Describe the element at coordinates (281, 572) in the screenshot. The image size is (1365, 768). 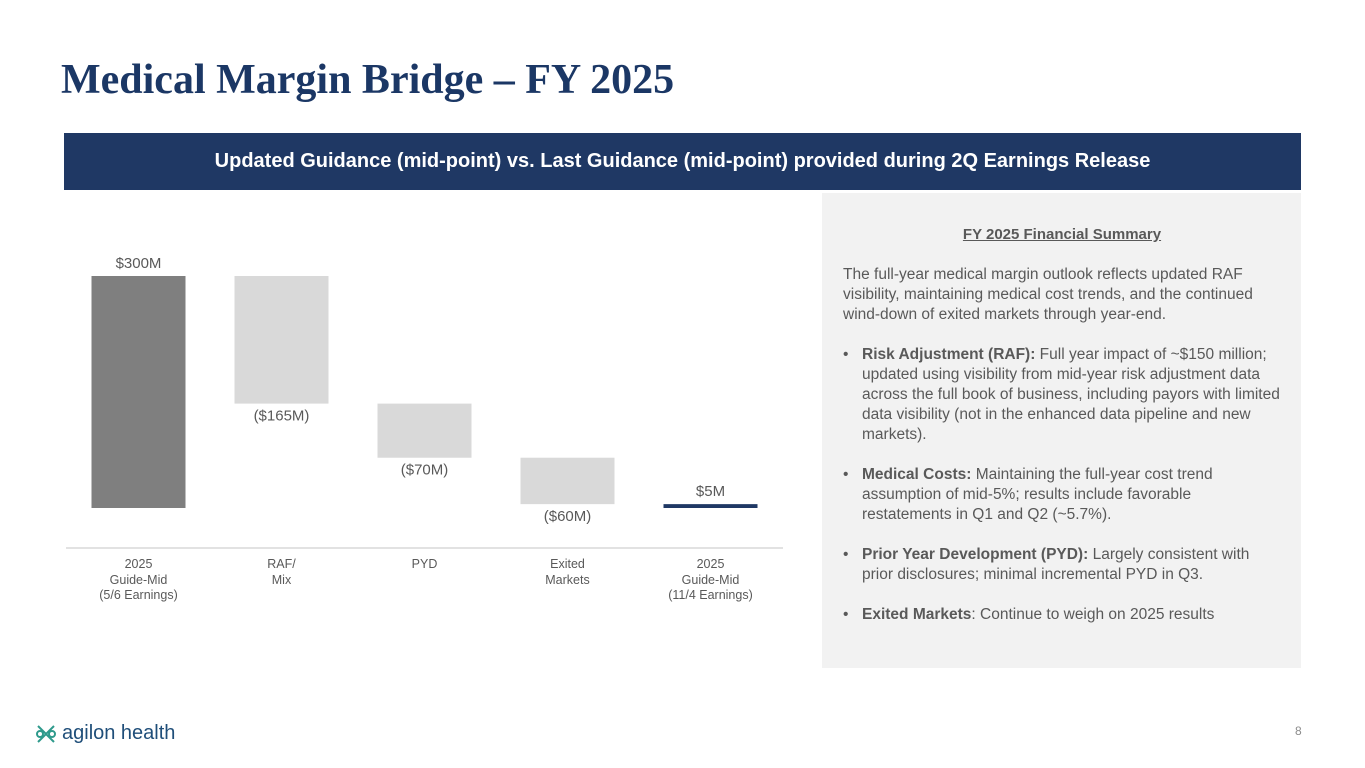
I see `category-label: RAF/ Mix` at that location.